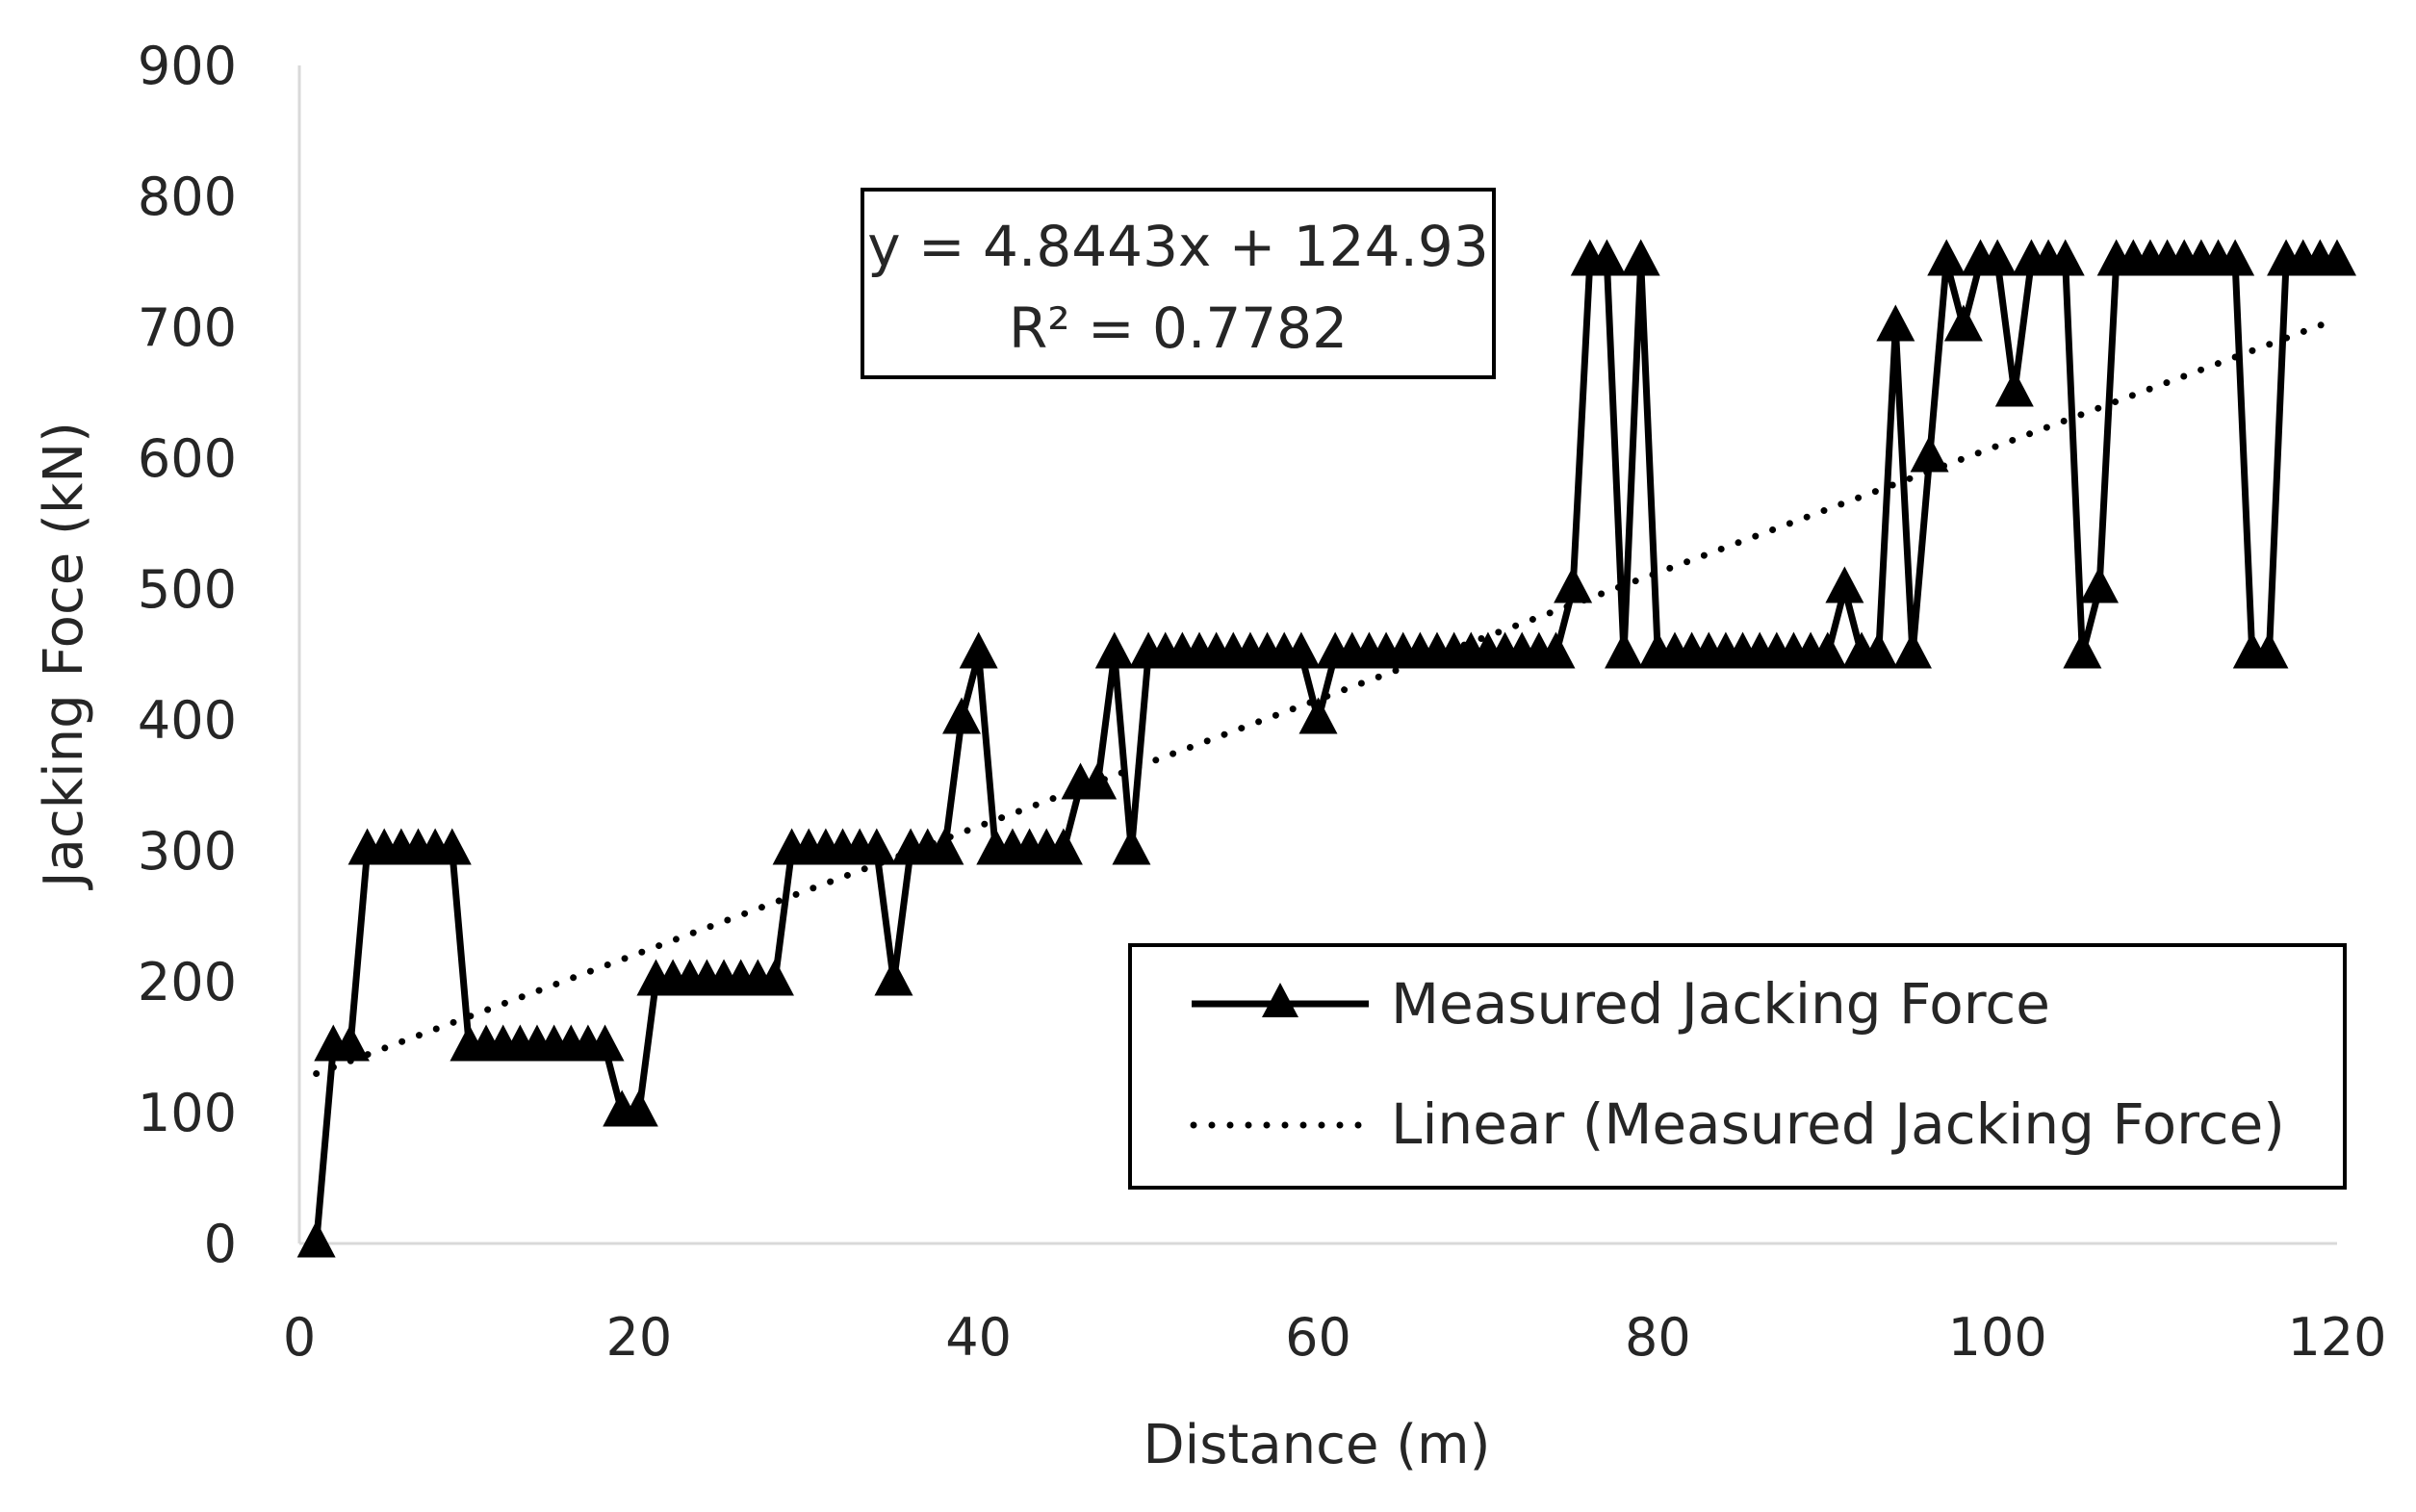  Describe the element at coordinates (1997, 1337) in the screenshot. I see `x-tick-label: 100` at that location.